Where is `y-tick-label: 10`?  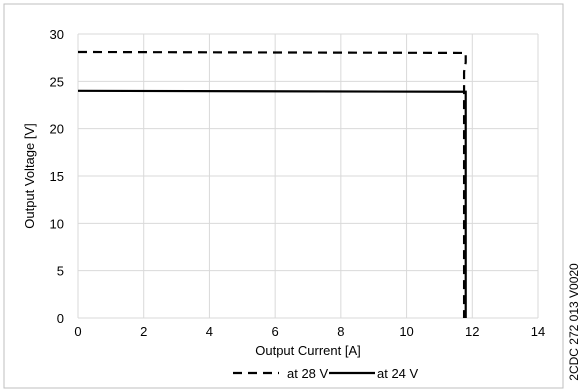
y-tick-label: 10 is located at coordinates (57, 223).